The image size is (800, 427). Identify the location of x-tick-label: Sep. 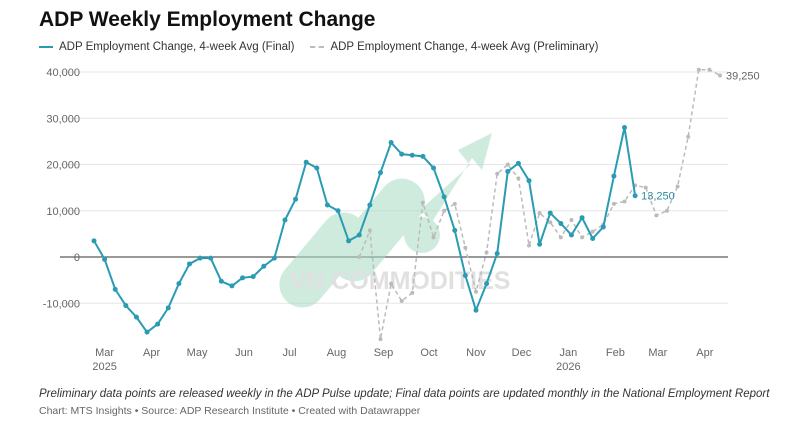
(384, 353).